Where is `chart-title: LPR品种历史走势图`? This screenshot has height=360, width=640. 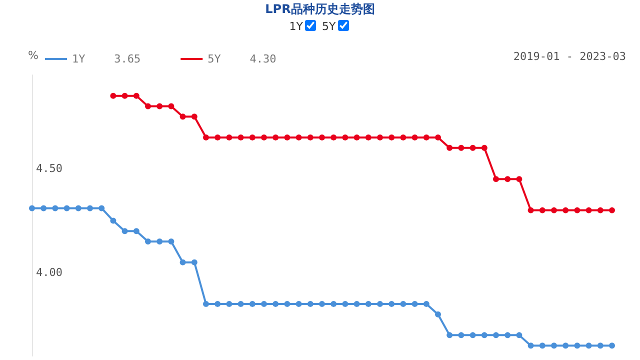
chart-title: LPR品种历史走势图 is located at coordinates (320, 9).